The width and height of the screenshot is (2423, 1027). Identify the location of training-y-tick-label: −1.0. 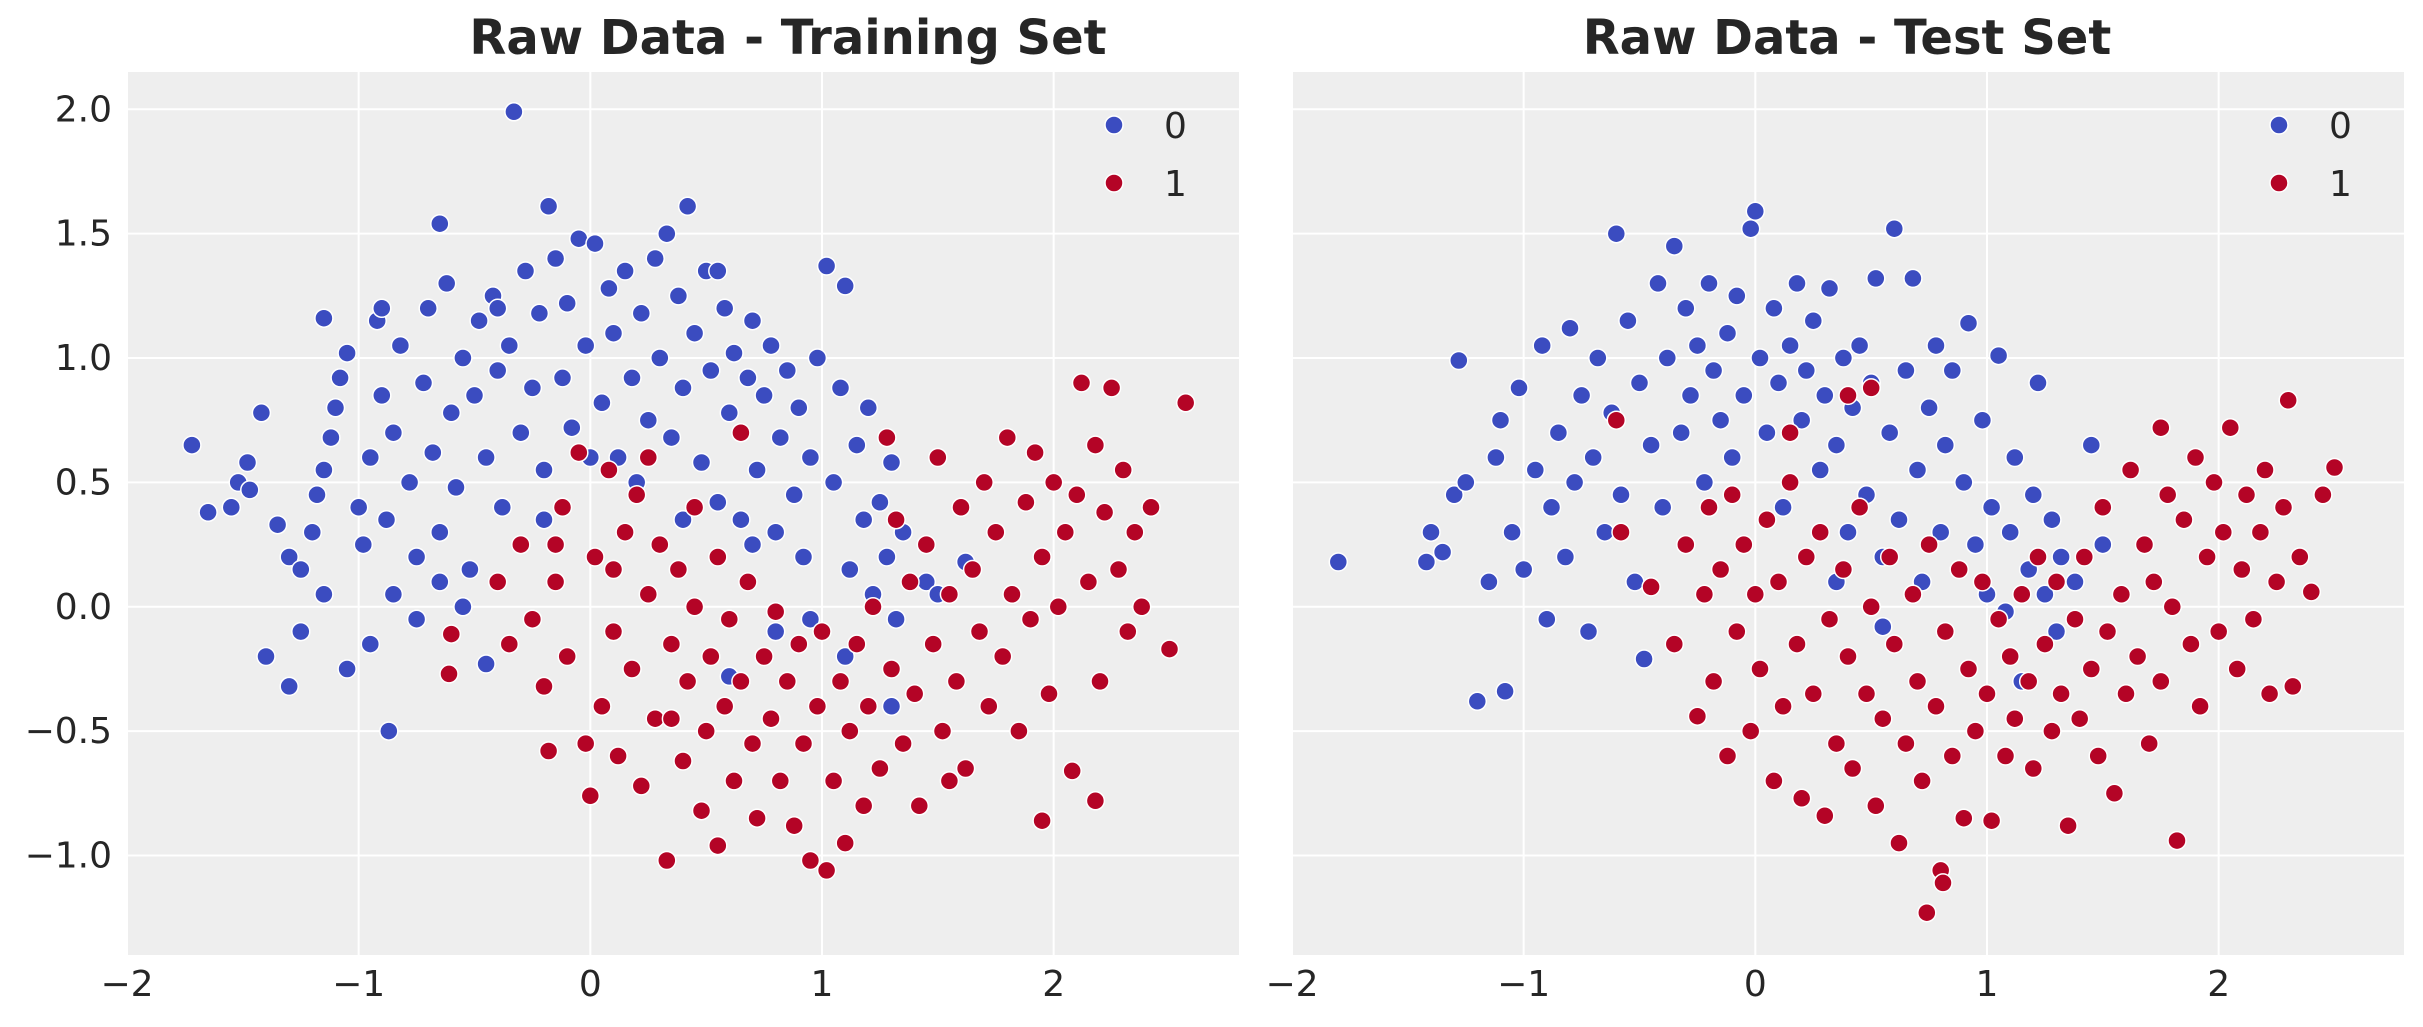
(68, 856).